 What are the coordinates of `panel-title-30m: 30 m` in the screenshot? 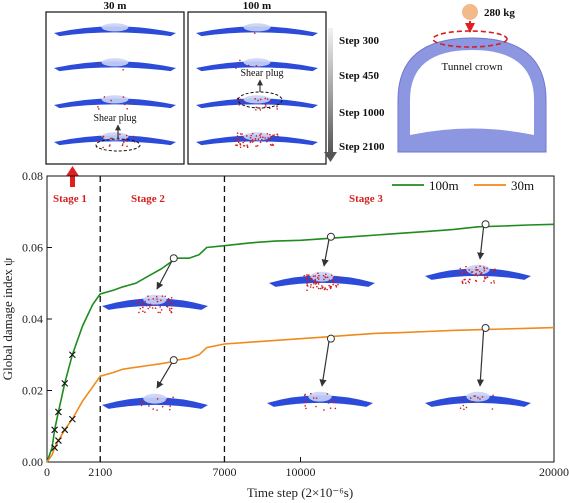 It's located at (115, 6).